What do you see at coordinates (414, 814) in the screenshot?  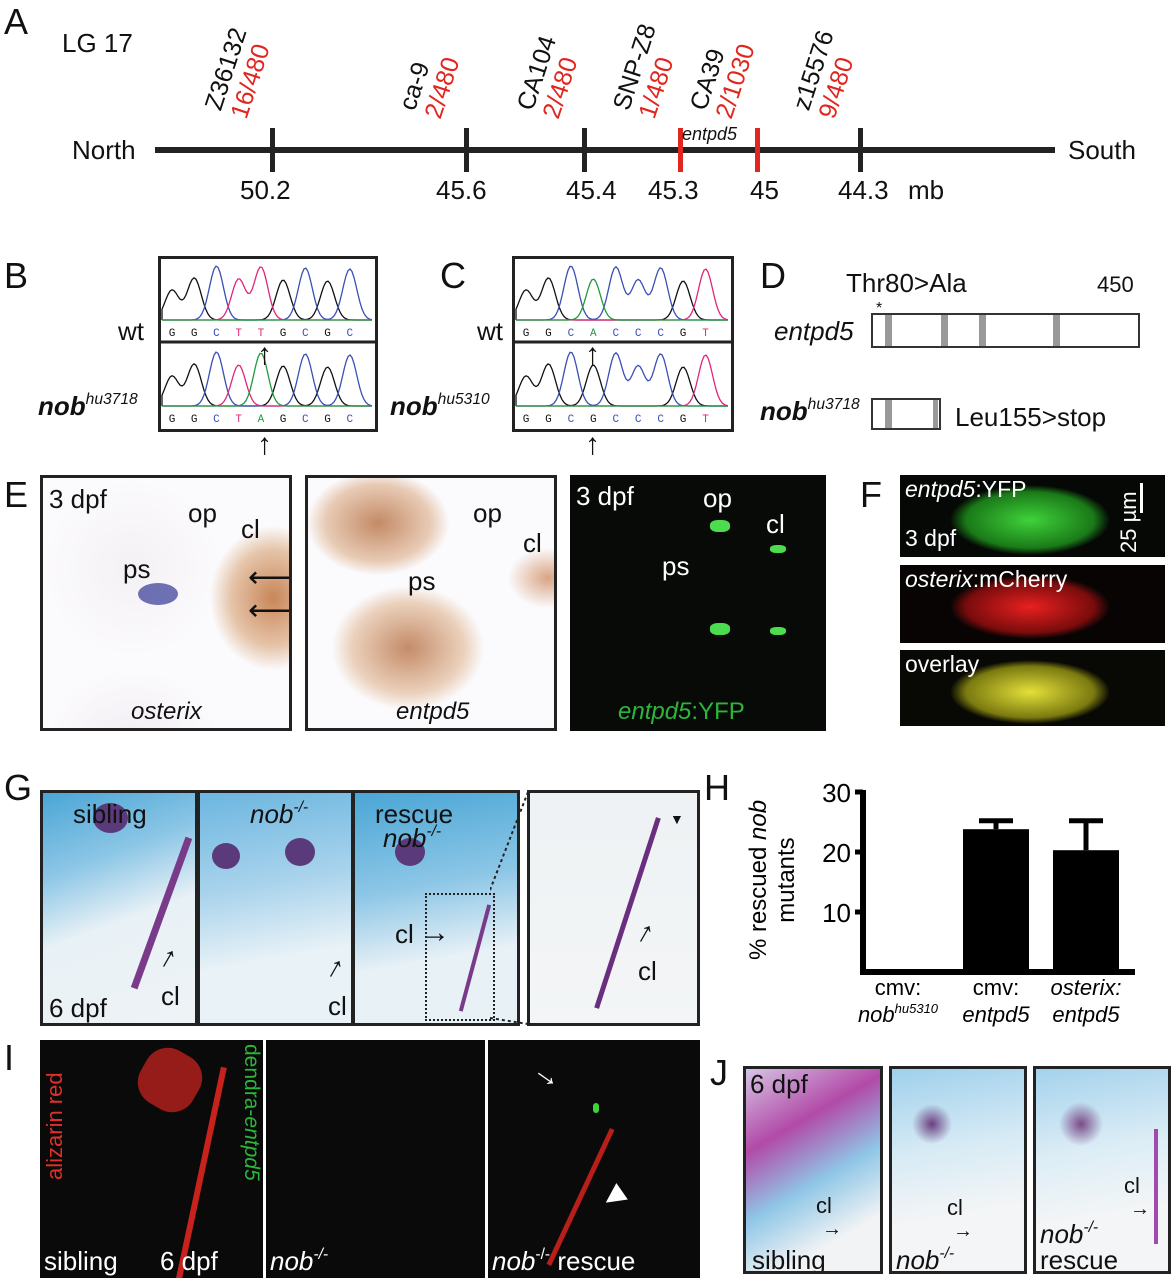 I see `rescue-label: rescue` at bounding box center [414, 814].